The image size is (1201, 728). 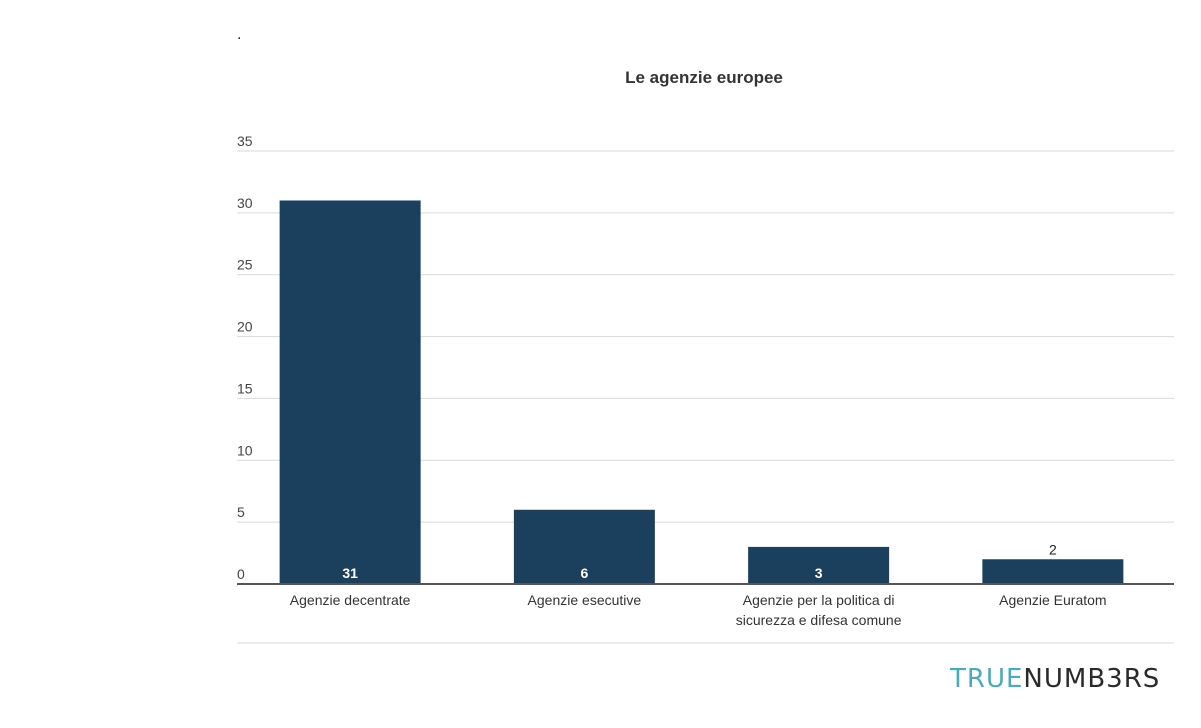 What do you see at coordinates (704, 77) in the screenshot?
I see `chart-title: Le agenzie europee` at bounding box center [704, 77].